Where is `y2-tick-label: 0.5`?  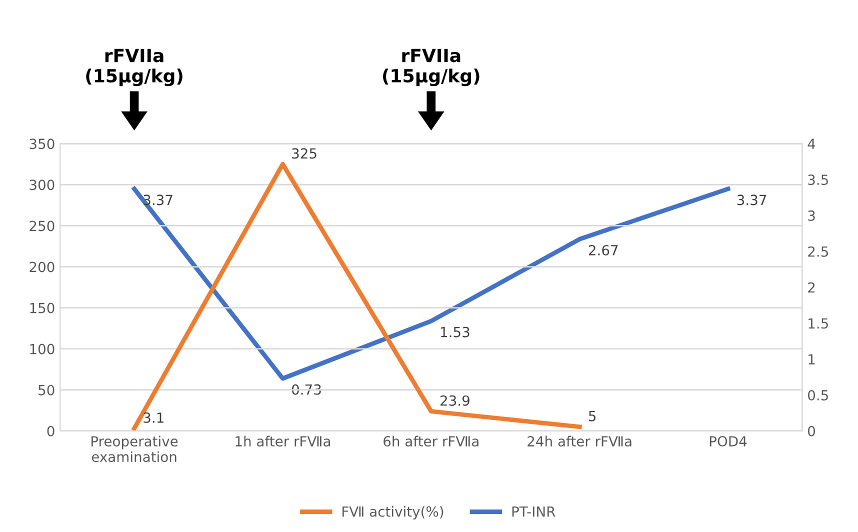 y2-tick-label: 0.5 is located at coordinates (818, 395).